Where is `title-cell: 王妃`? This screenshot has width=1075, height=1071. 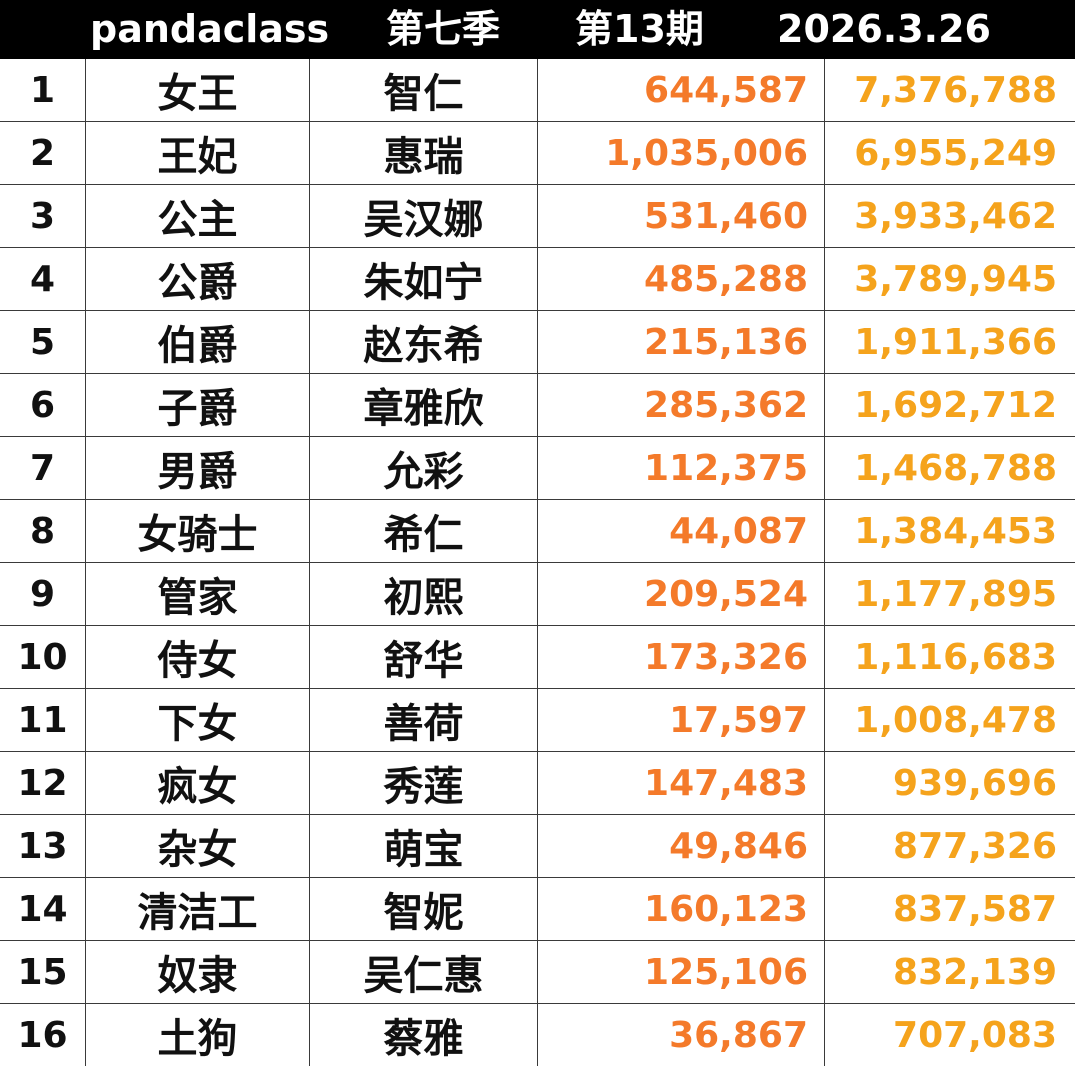
title-cell: 王妃 is located at coordinates (197, 153).